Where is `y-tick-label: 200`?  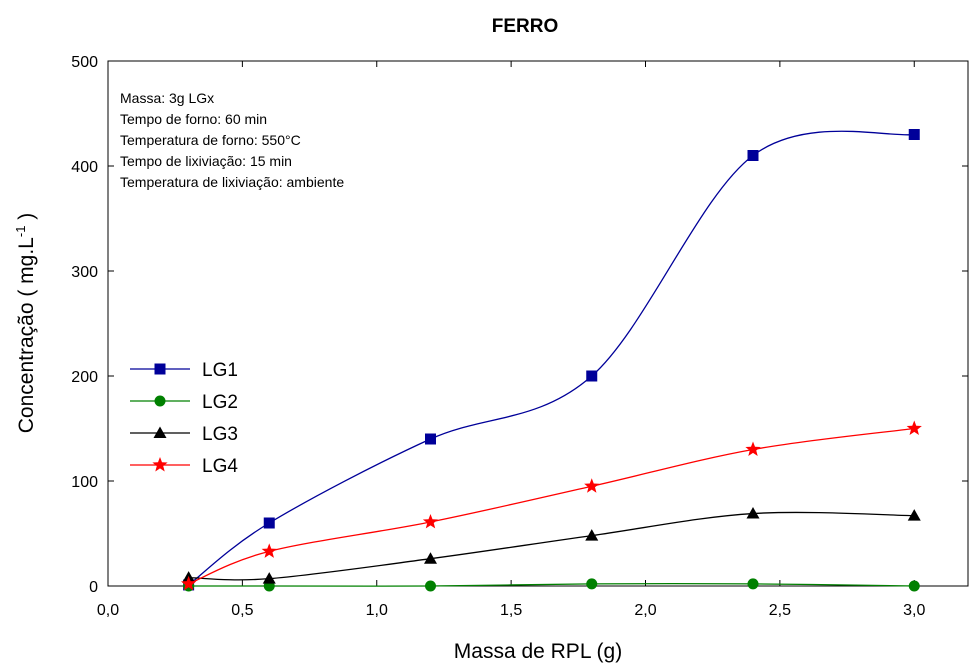
y-tick-label: 200 is located at coordinates (84, 377).